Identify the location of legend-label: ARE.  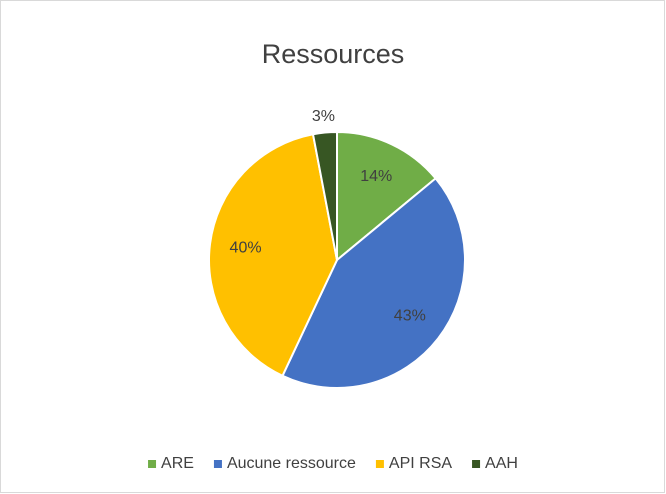
(177, 463).